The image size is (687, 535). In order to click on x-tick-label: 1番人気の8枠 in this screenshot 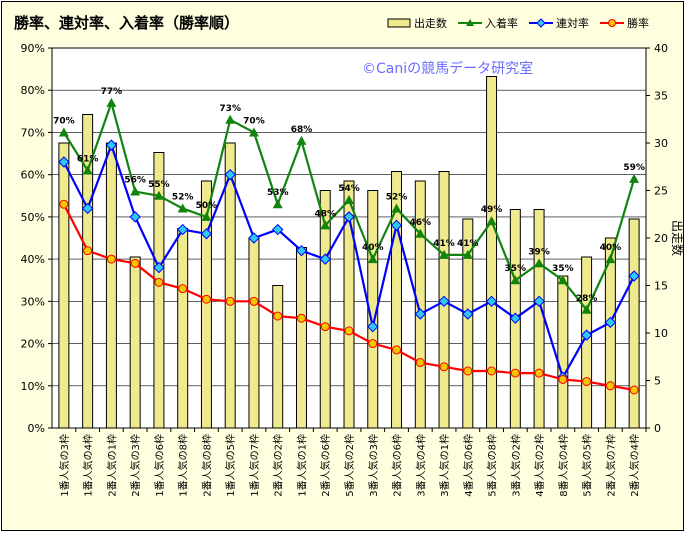, I will do `click(183, 465)`.